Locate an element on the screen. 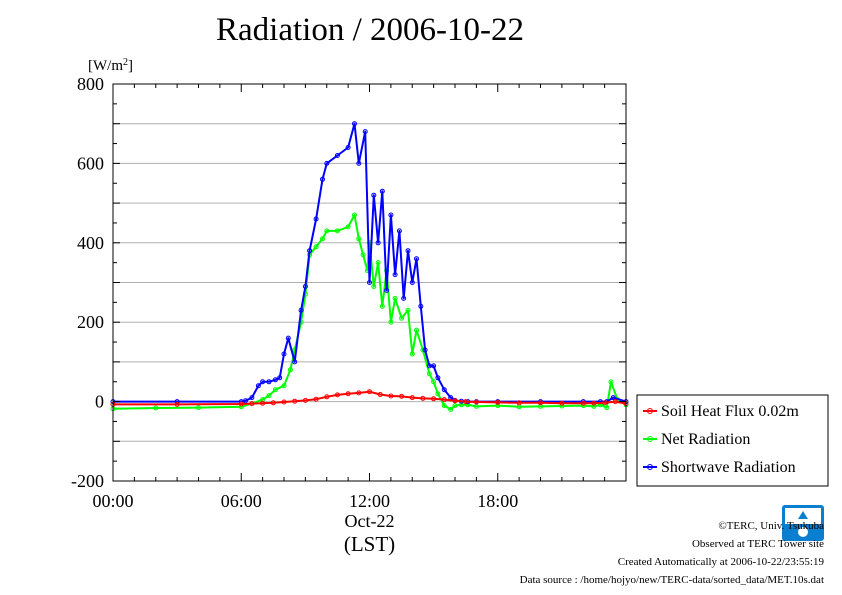 Image resolution: width=842 pixels, height=595 pixels. legend-item-soil-heat-flux-0-02m: Soil Heat Flux 0.02m is located at coordinates (721, 411).